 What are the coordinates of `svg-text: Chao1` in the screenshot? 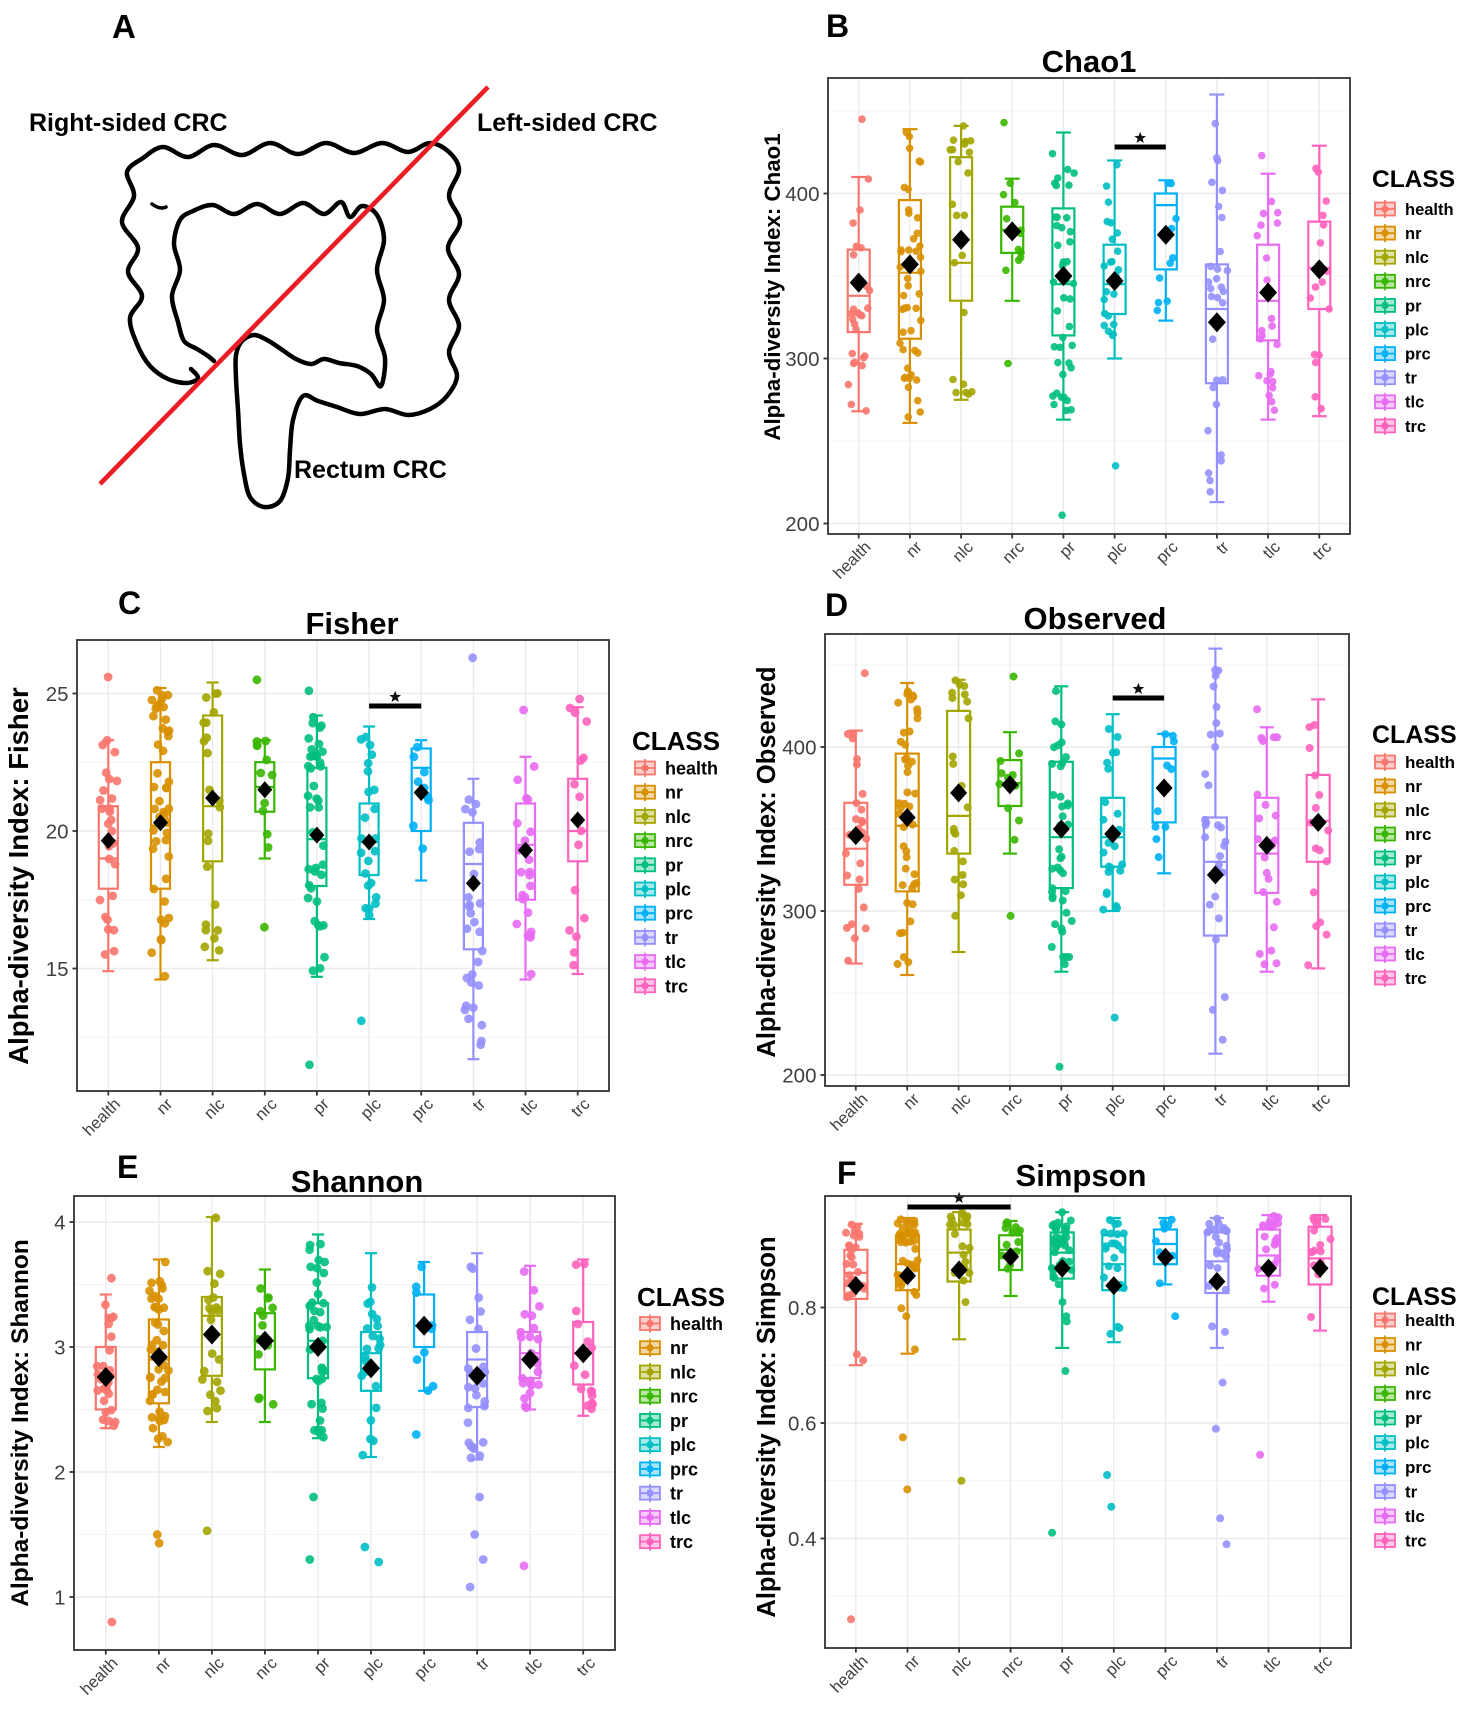 It's located at (1089, 61).